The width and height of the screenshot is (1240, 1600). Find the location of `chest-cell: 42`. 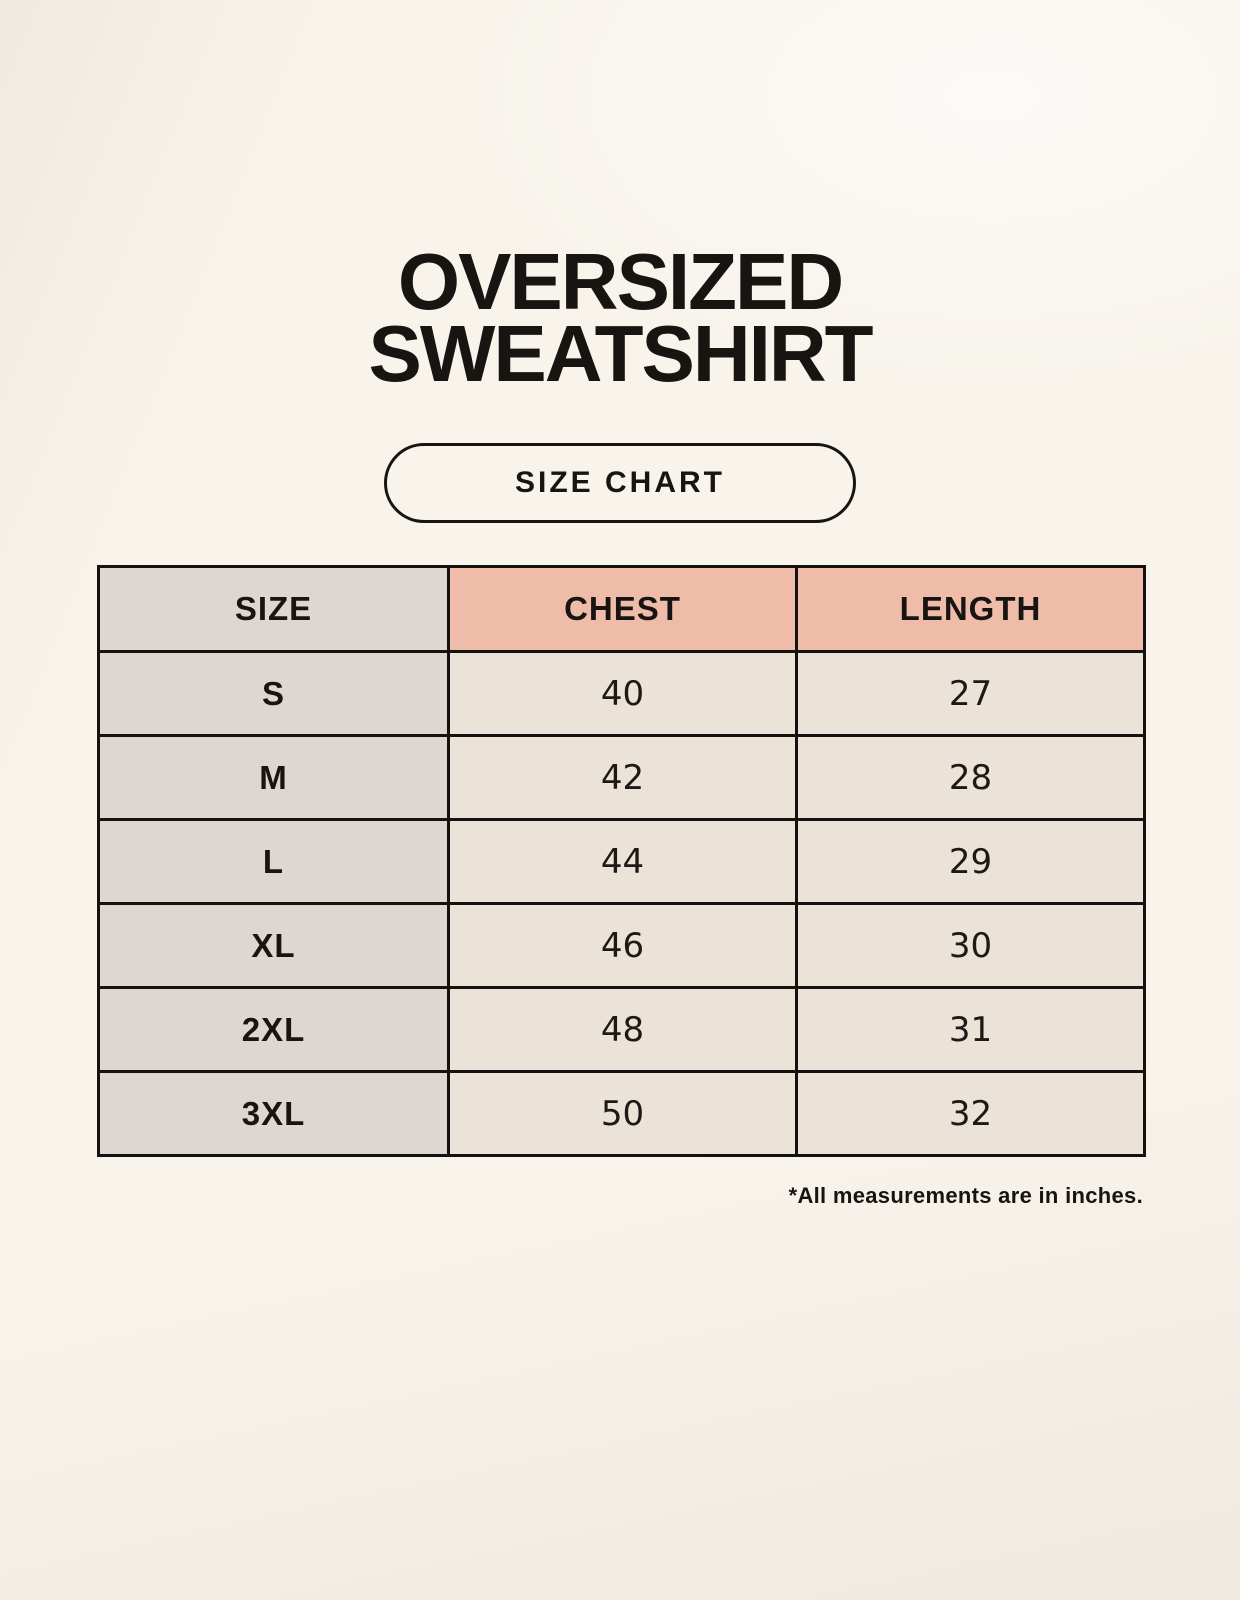

chest-cell: 42 is located at coordinates (622, 777).